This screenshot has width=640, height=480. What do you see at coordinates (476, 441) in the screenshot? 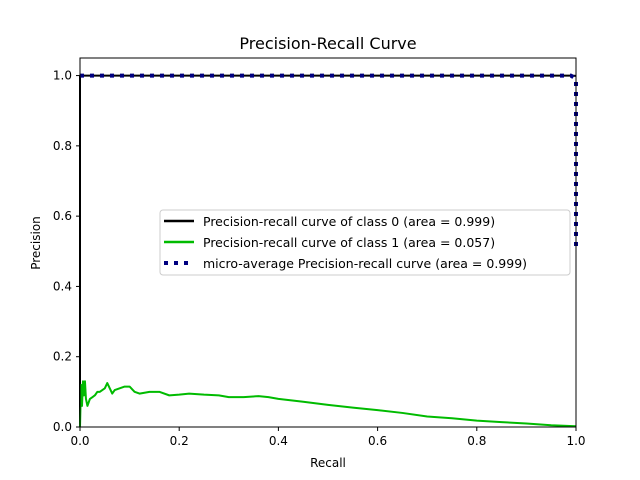
I see `x-tick-label: 0.8` at bounding box center [476, 441].